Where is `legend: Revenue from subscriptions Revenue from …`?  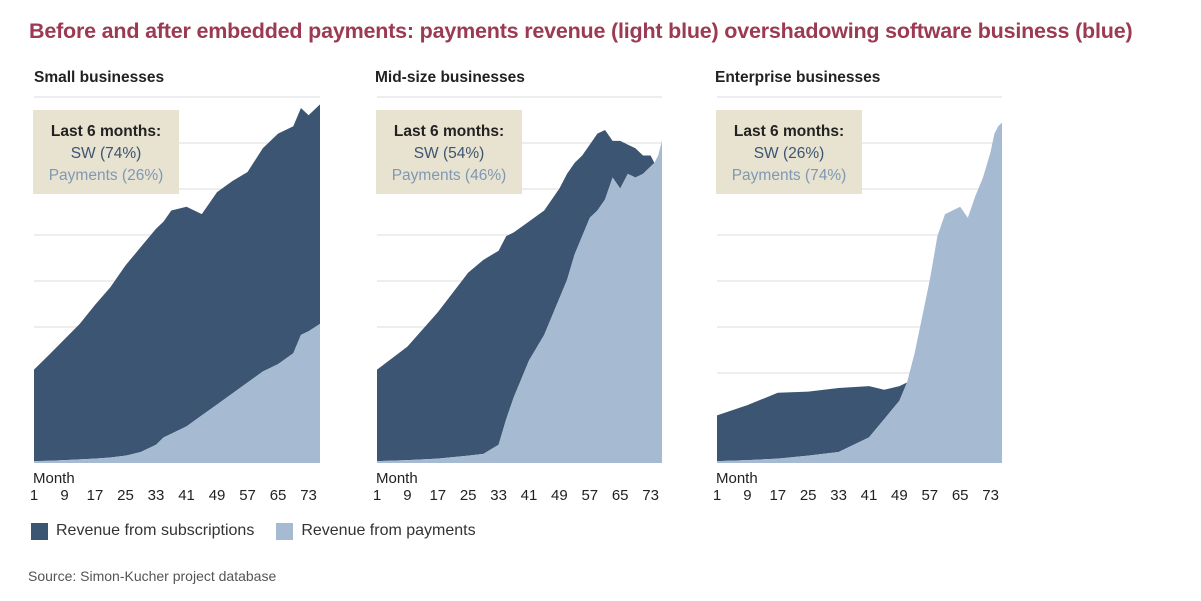
legend: Revenue from subscriptions Revenue from … is located at coordinates (264, 531).